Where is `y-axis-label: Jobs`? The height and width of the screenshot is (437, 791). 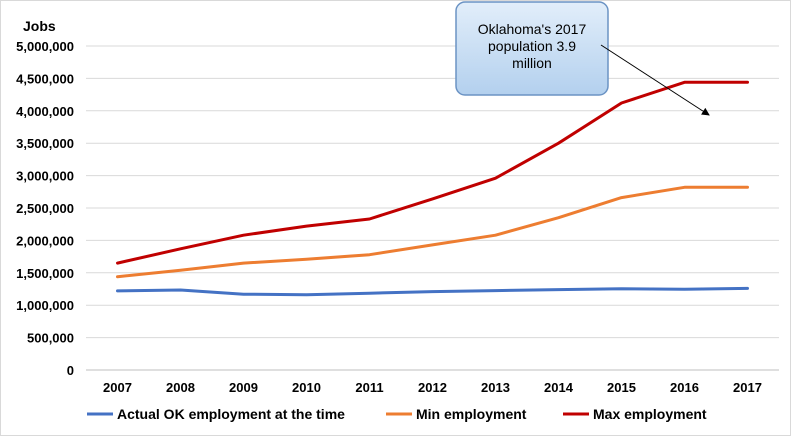
y-axis-label: Jobs is located at coordinates (39, 26).